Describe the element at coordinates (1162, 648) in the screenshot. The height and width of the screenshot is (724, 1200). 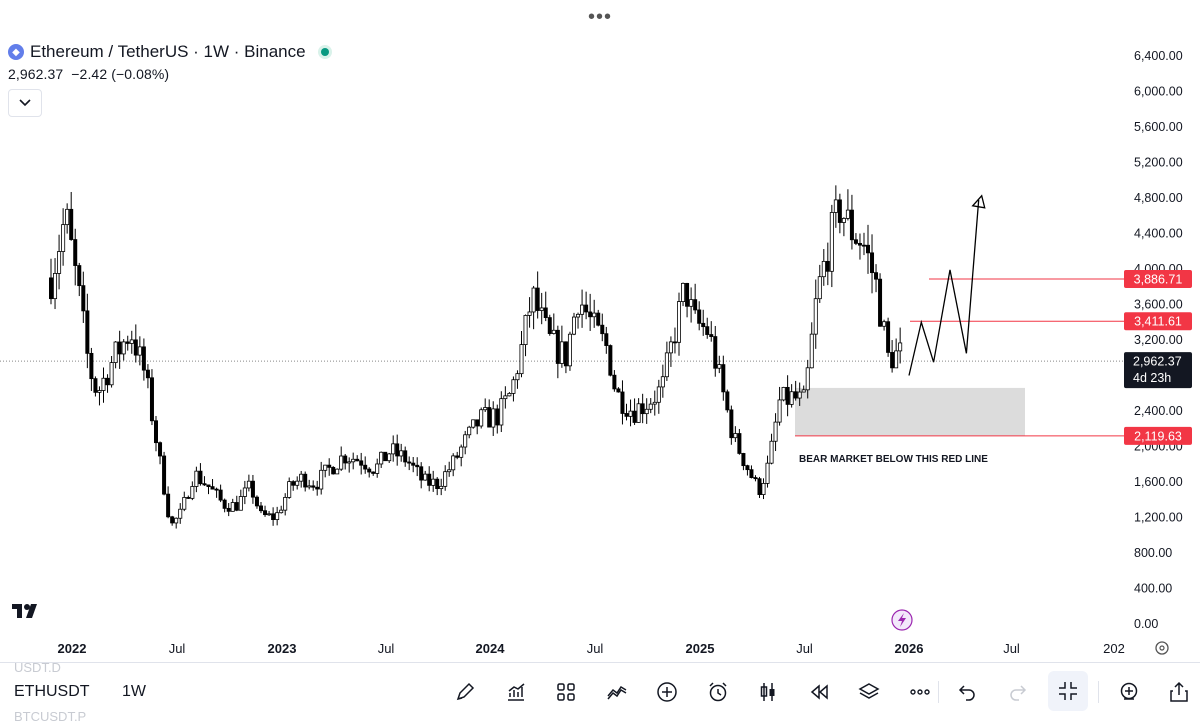
I see `settings-icon` at that location.